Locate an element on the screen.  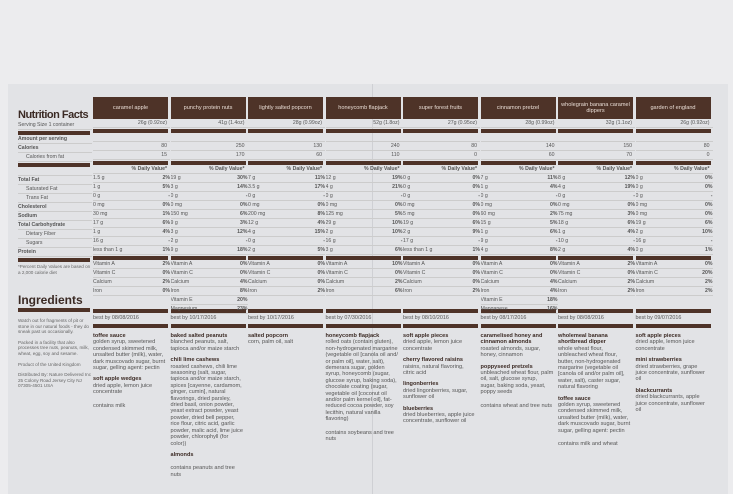
calories-fat-label: Calories from fat is located at coordinates (55, 157).